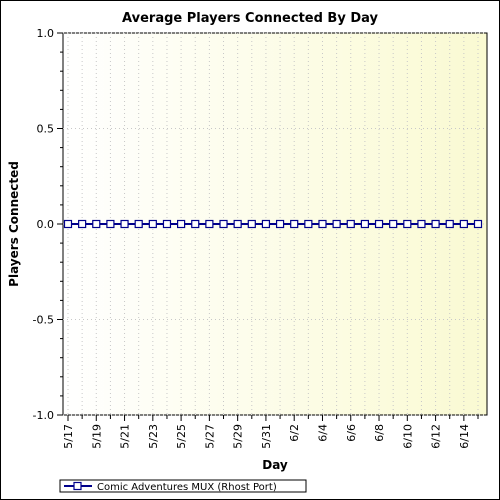 Image resolution: width=500 pixels, height=500 pixels. What do you see at coordinates (407, 436) in the screenshot?
I see `x-tick-label: 6/10` at bounding box center [407, 436].